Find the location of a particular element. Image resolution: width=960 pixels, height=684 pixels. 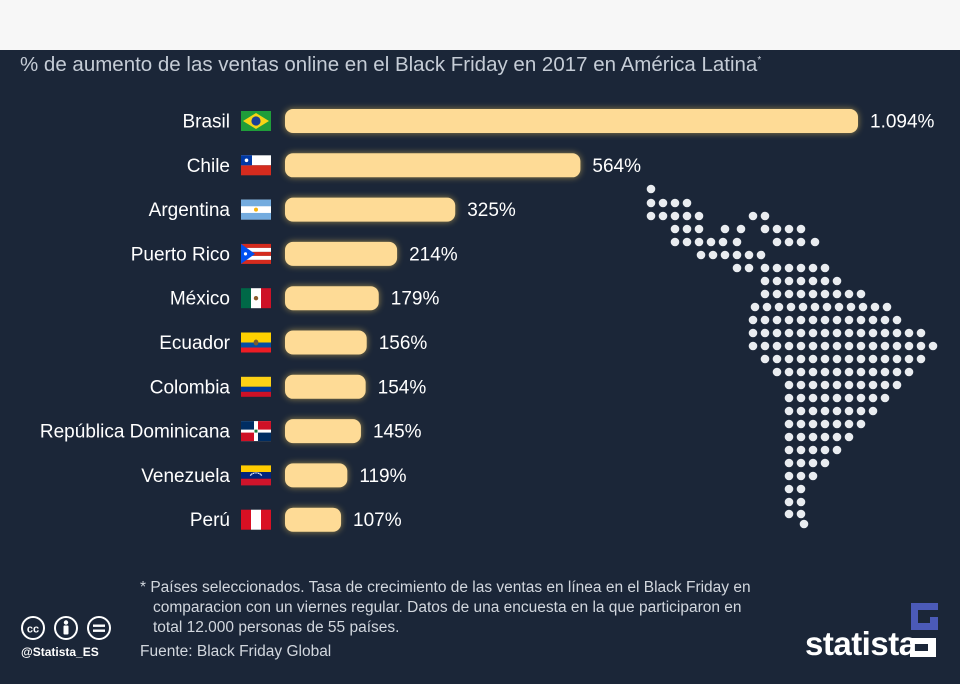

value-label: 214% is located at coordinates (433, 254).